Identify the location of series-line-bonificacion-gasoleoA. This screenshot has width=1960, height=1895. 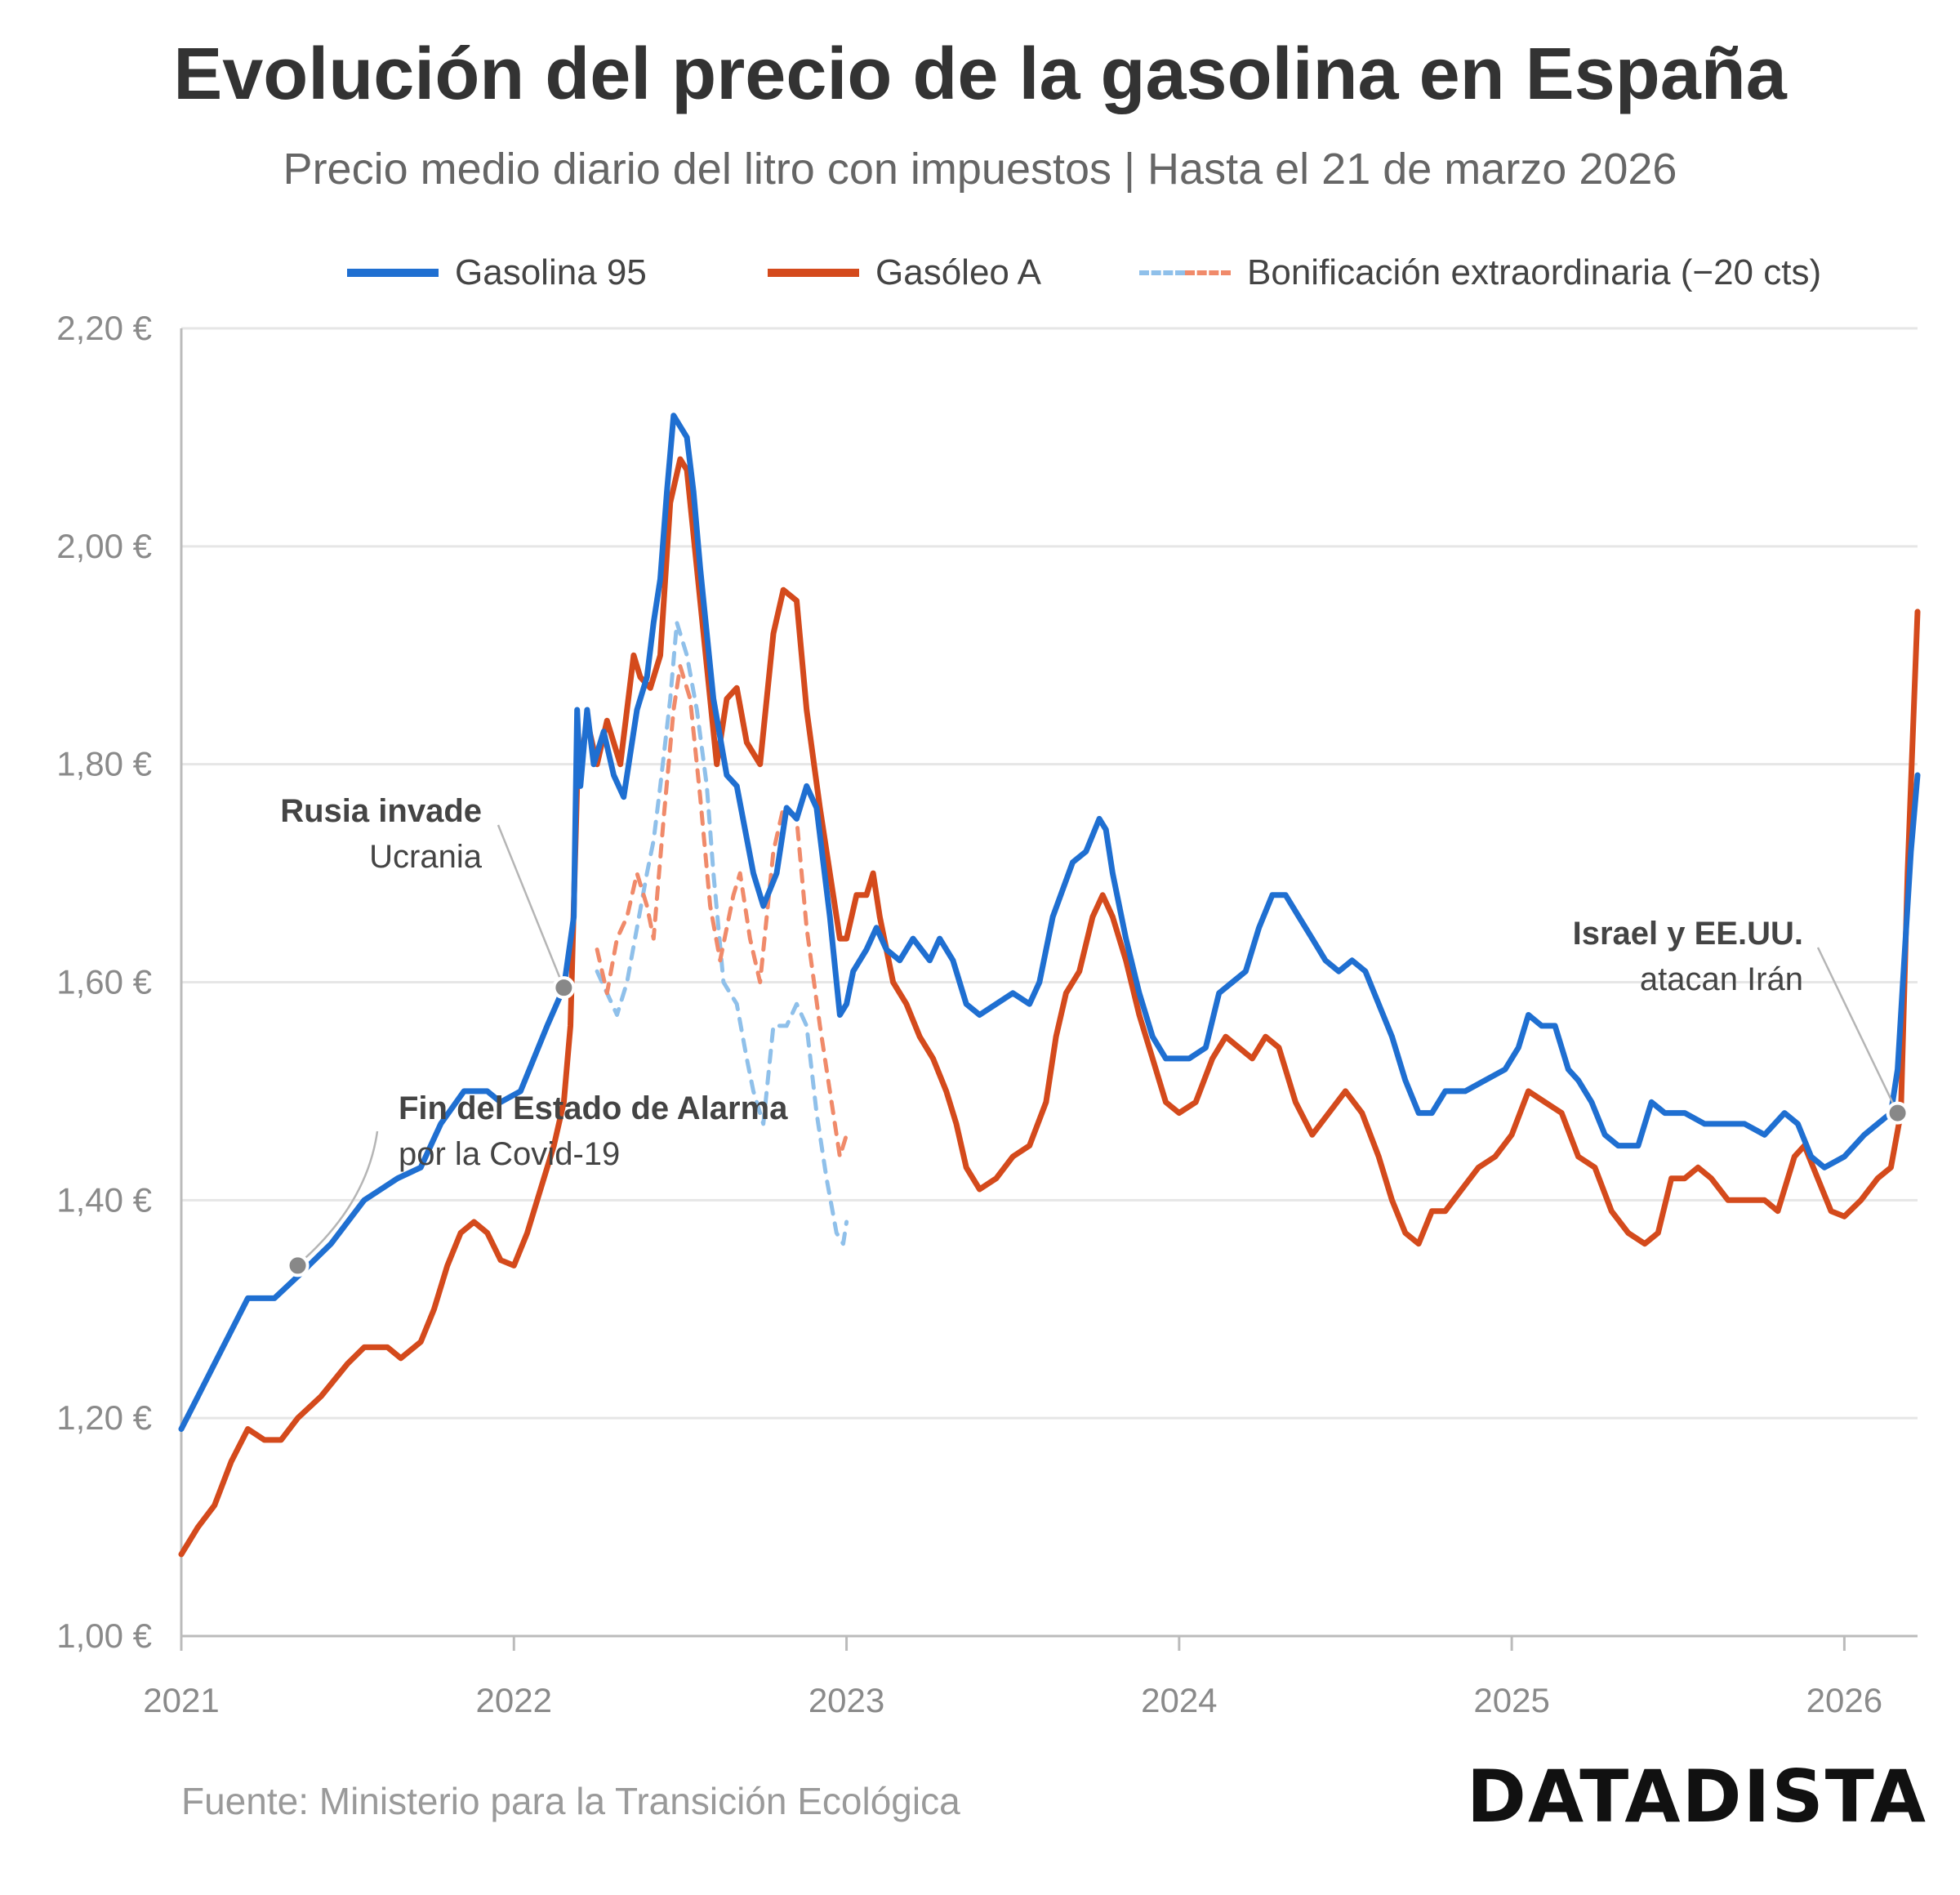
(722, 911).